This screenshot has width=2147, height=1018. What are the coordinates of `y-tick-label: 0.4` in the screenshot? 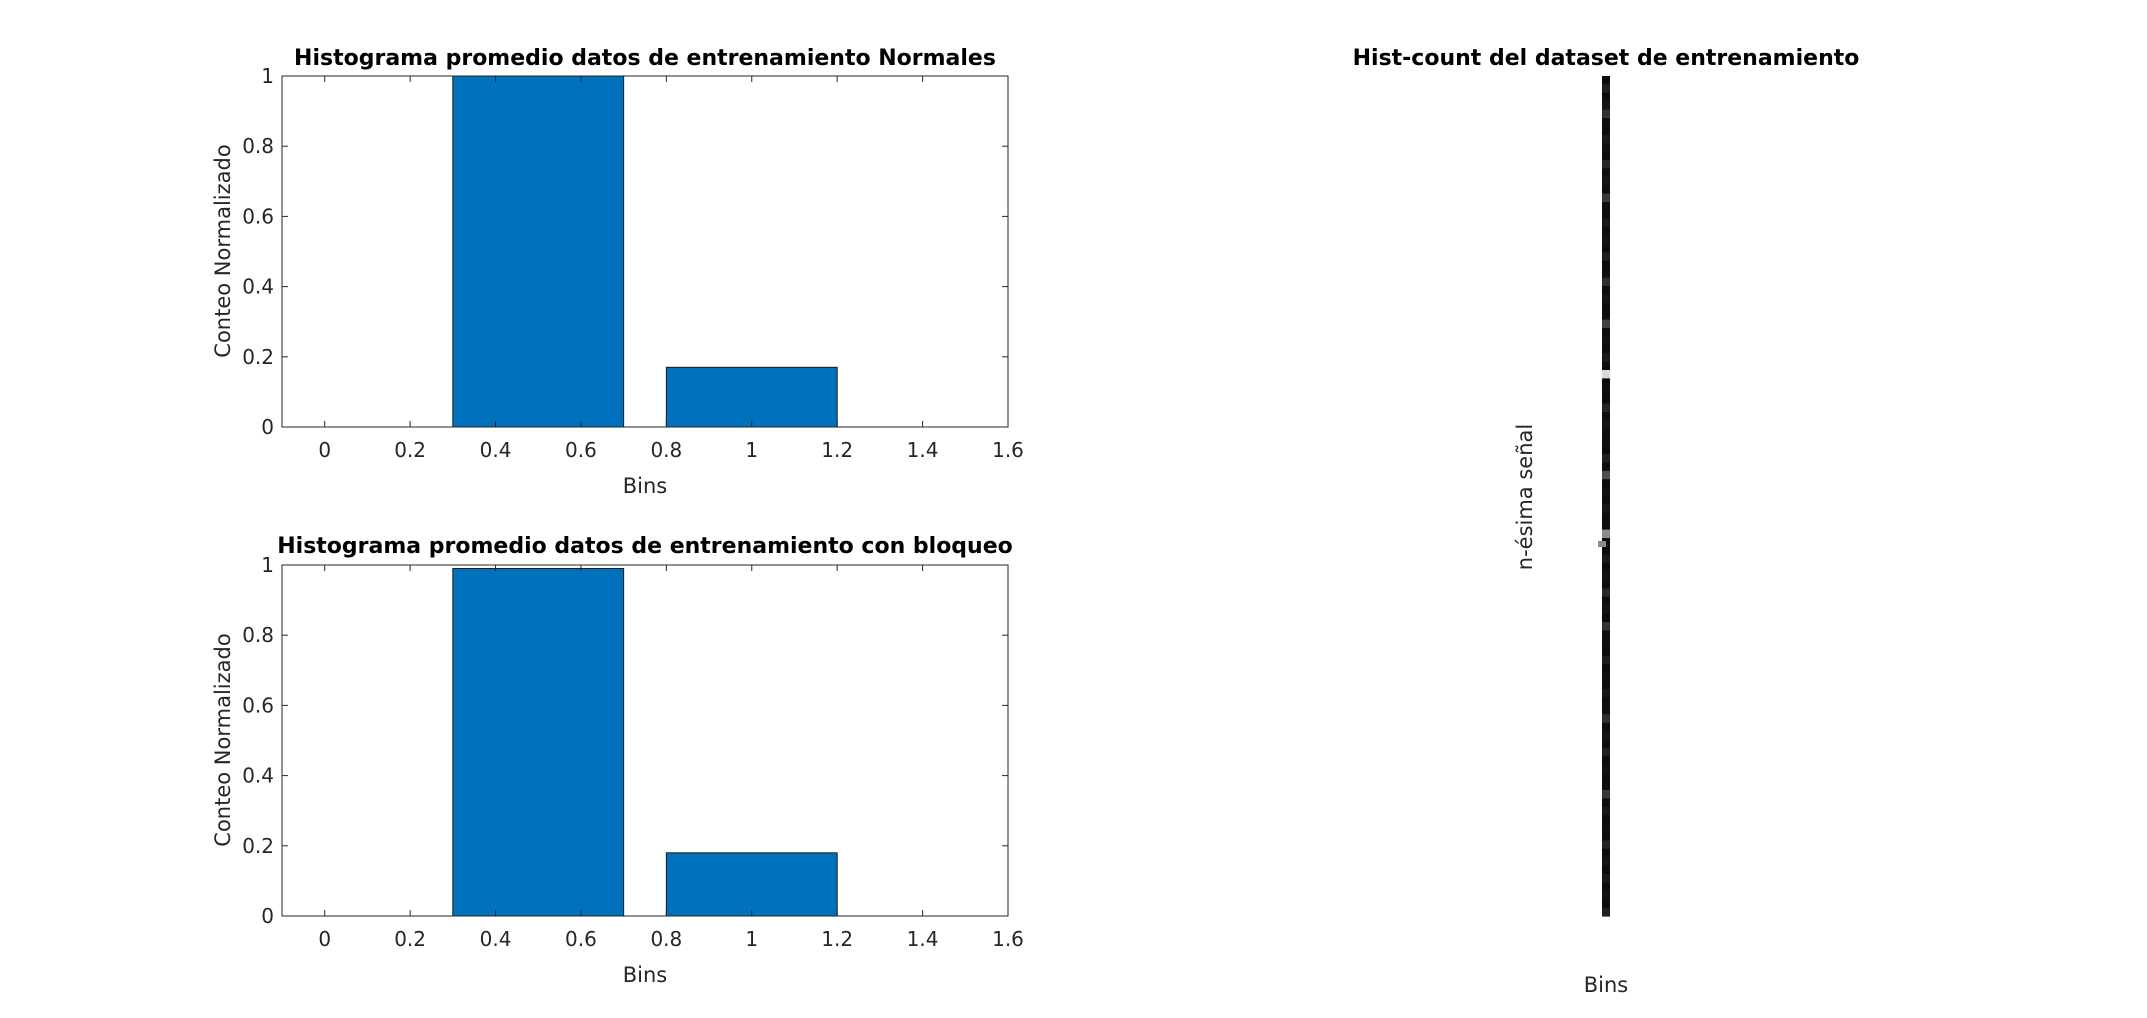 It's located at (258, 776).